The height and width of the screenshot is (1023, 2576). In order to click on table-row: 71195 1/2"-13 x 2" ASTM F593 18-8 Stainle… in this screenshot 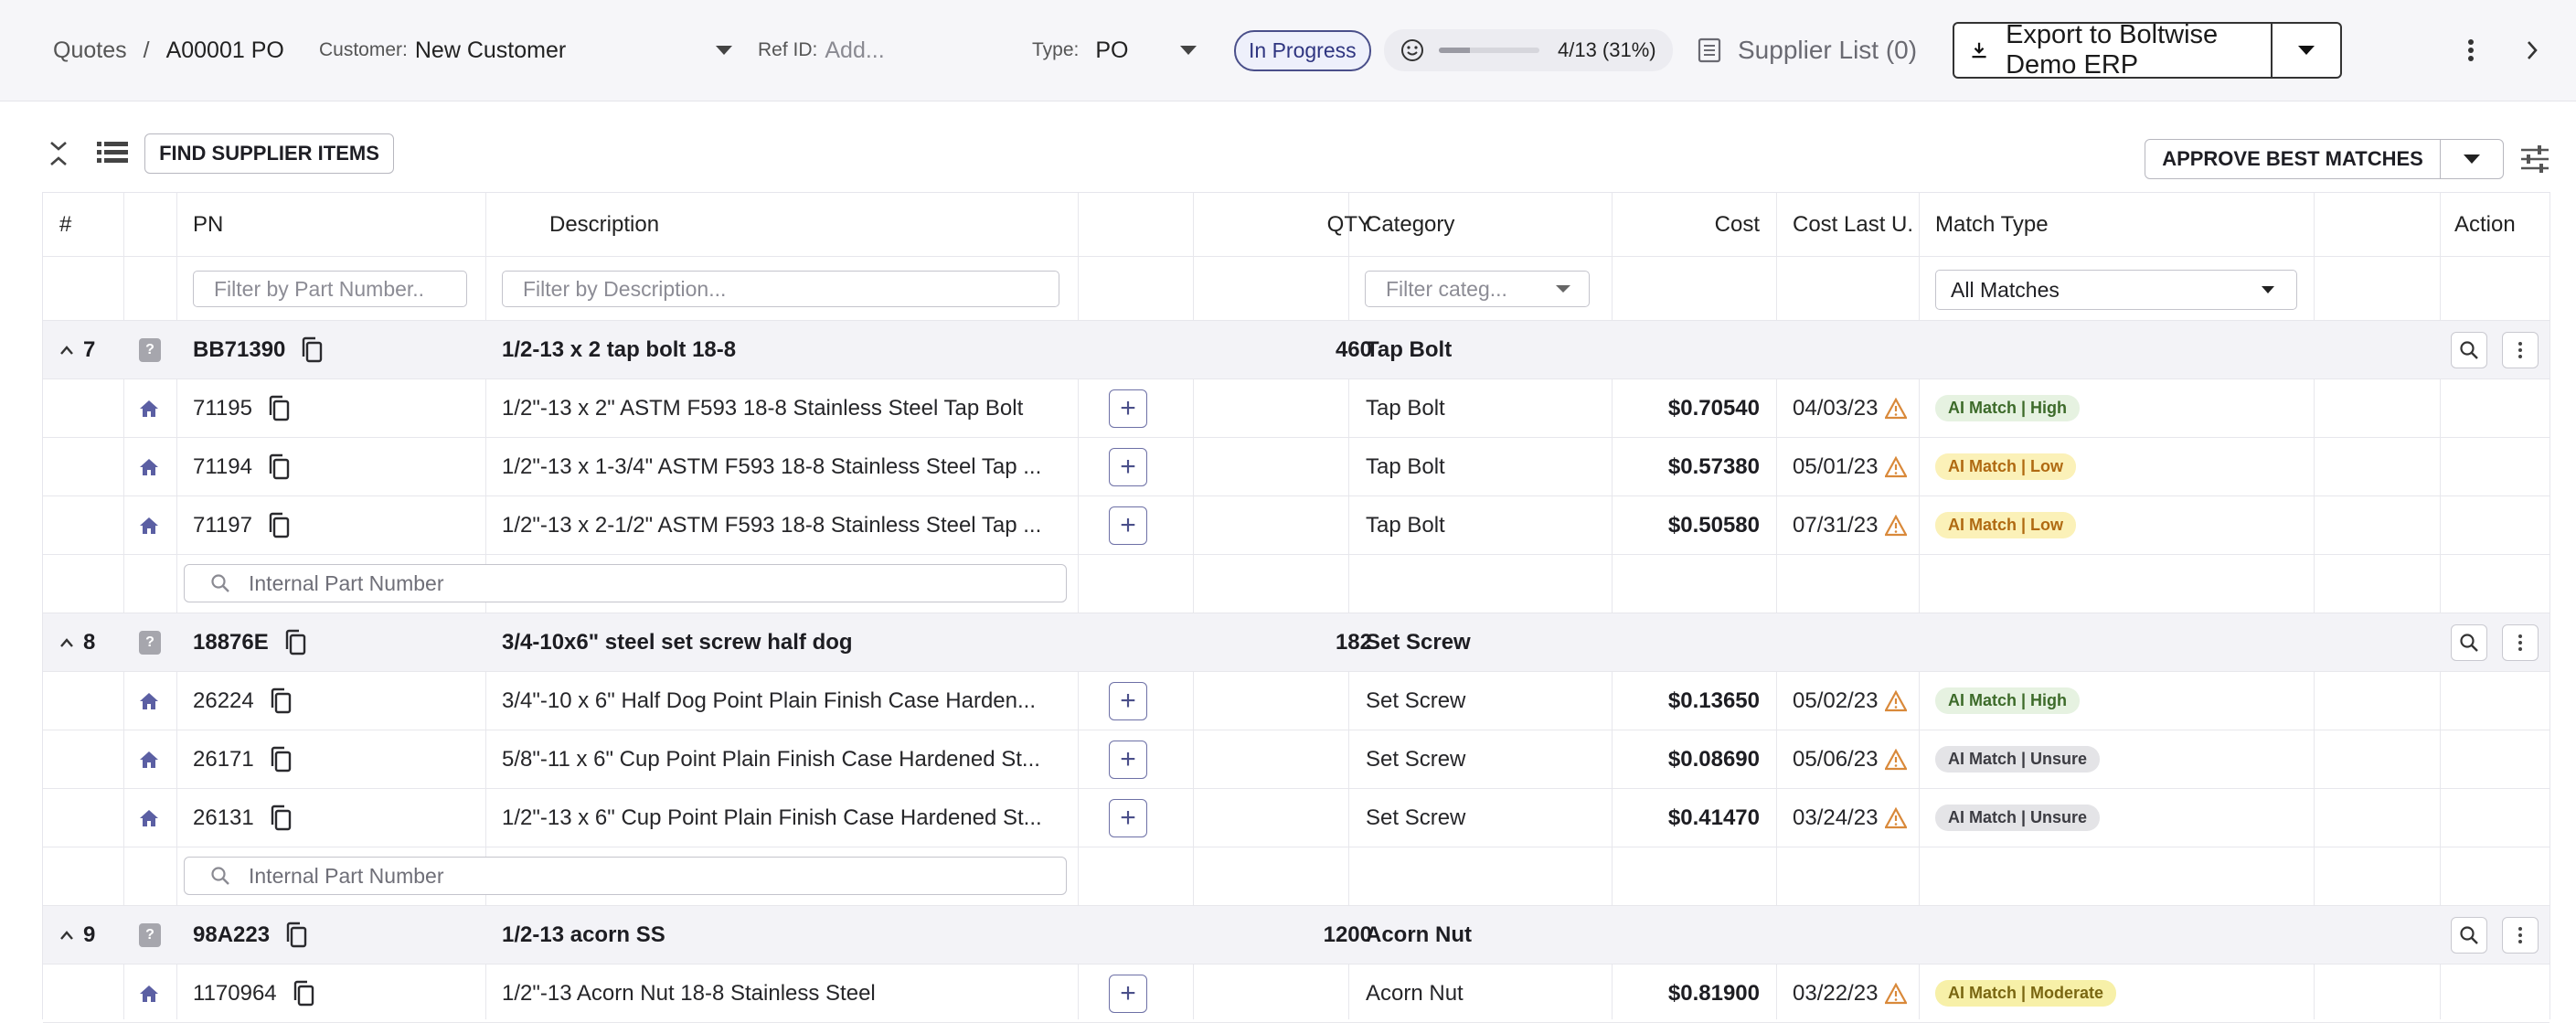, I will do `click(1296, 408)`.